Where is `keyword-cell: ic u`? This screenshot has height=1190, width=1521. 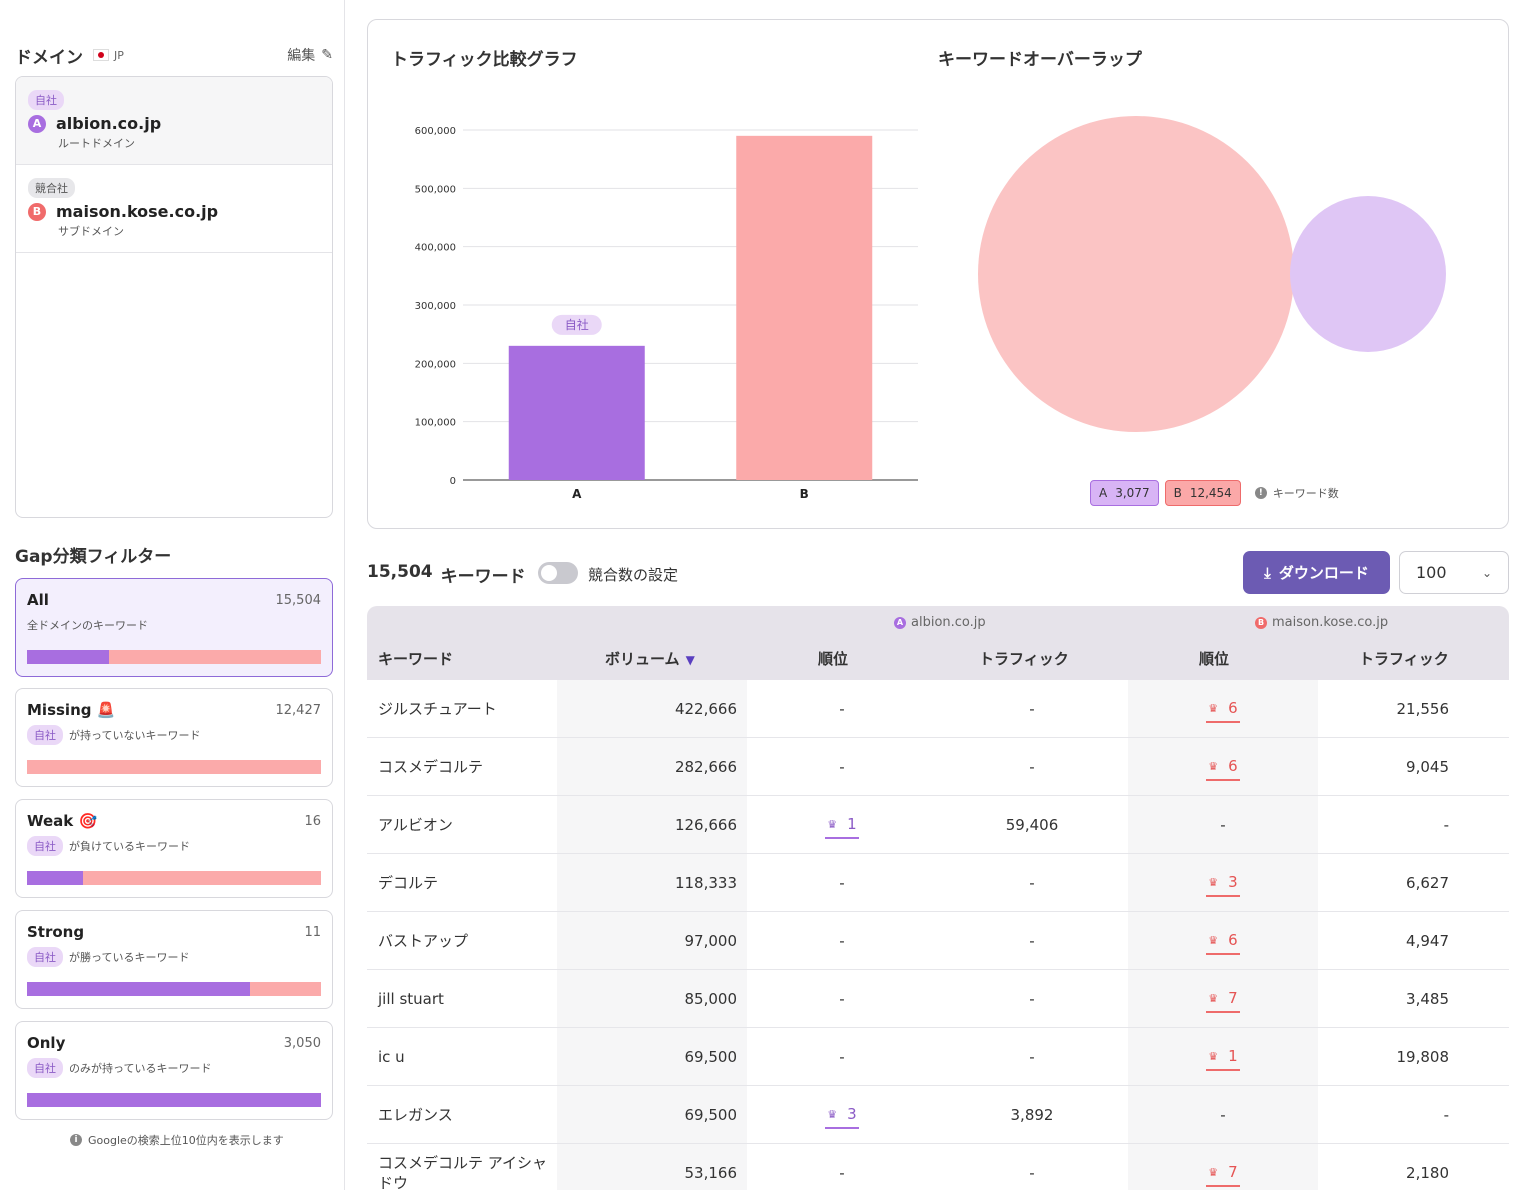
keyword-cell: ic u is located at coordinates (391, 1057).